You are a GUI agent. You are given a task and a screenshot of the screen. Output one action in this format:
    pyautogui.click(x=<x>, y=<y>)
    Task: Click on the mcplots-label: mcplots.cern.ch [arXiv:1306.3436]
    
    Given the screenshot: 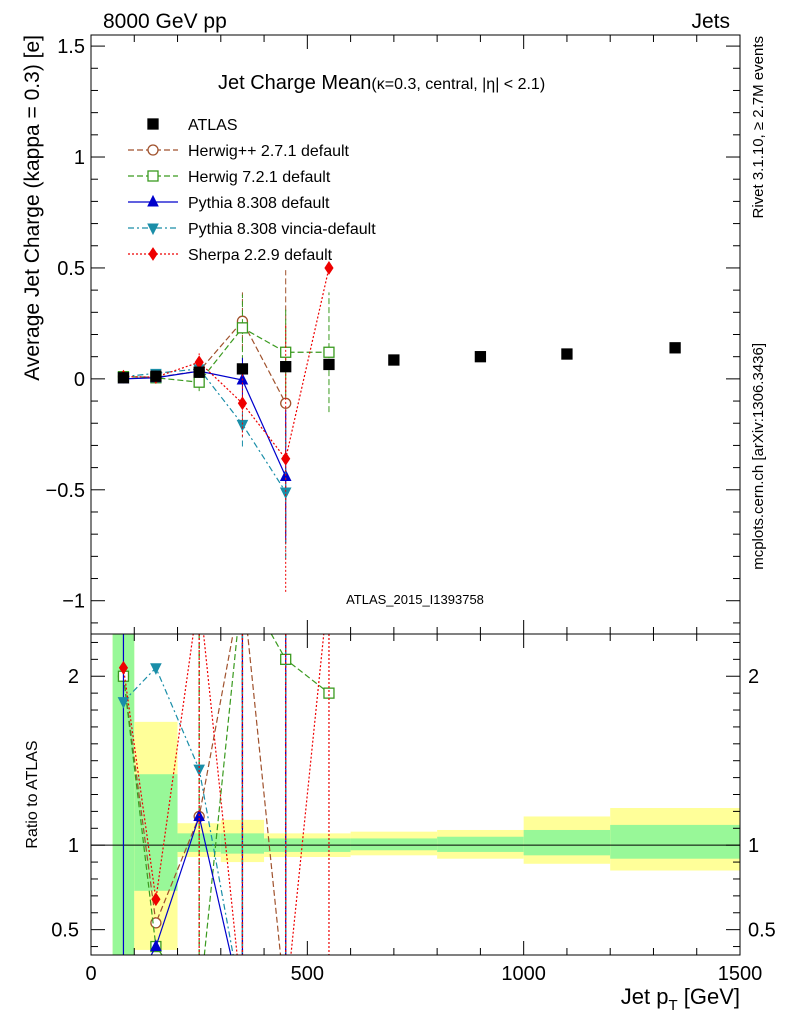 What is the action you would take?
    pyautogui.click(x=758, y=456)
    